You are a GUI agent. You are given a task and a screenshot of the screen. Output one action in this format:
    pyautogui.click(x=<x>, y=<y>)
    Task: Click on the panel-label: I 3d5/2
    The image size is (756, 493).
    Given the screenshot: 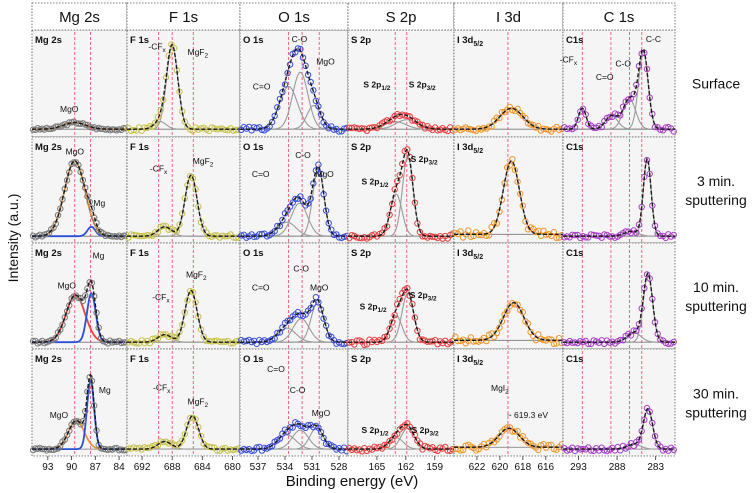 What is the action you would take?
    pyautogui.click(x=470, y=360)
    